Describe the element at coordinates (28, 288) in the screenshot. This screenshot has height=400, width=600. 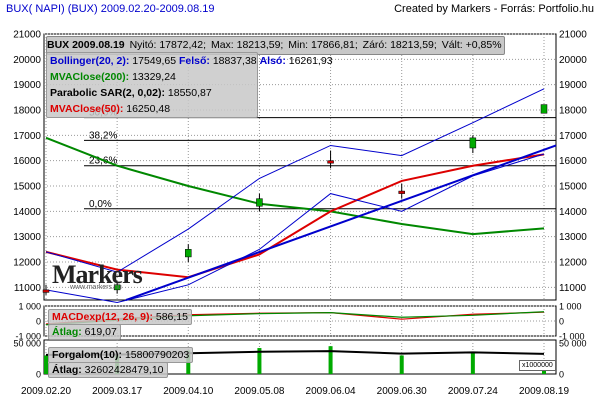
I see `y-tick-label-left: 11000` at that location.